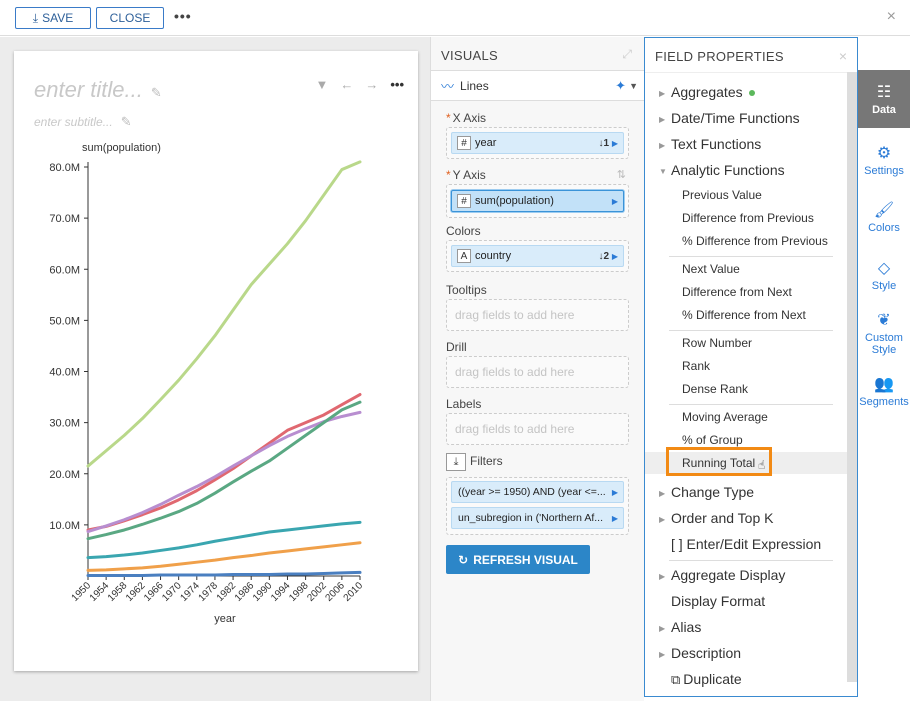 The image size is (910, 701). Describe the element at coordinates (627, 54) in the screenshot. I see `expand-icon: ⤢` at that location.